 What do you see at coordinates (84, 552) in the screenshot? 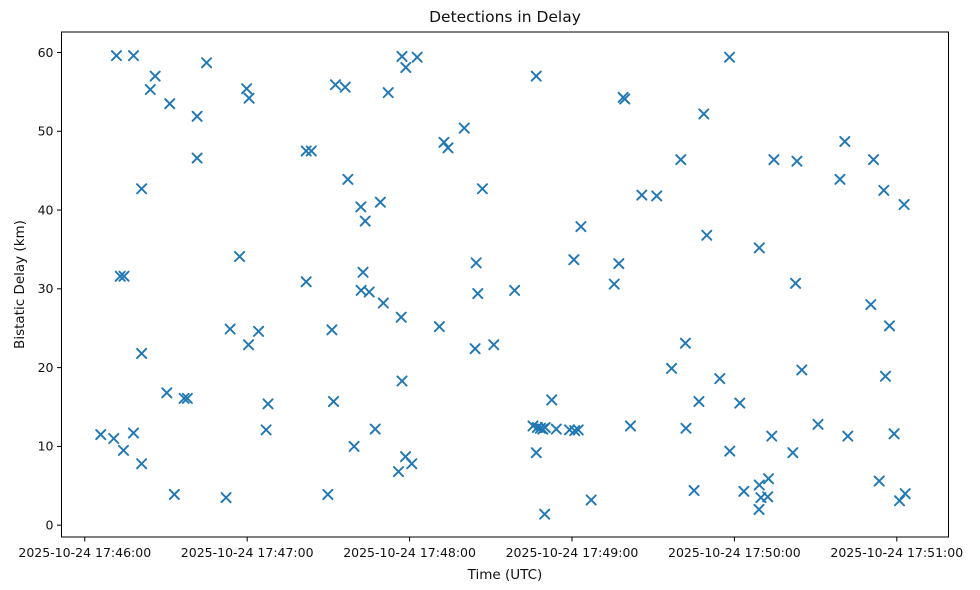
I see `x-tick-label: 2025-10-24 17:46:00` at bounding box center [84, 552].